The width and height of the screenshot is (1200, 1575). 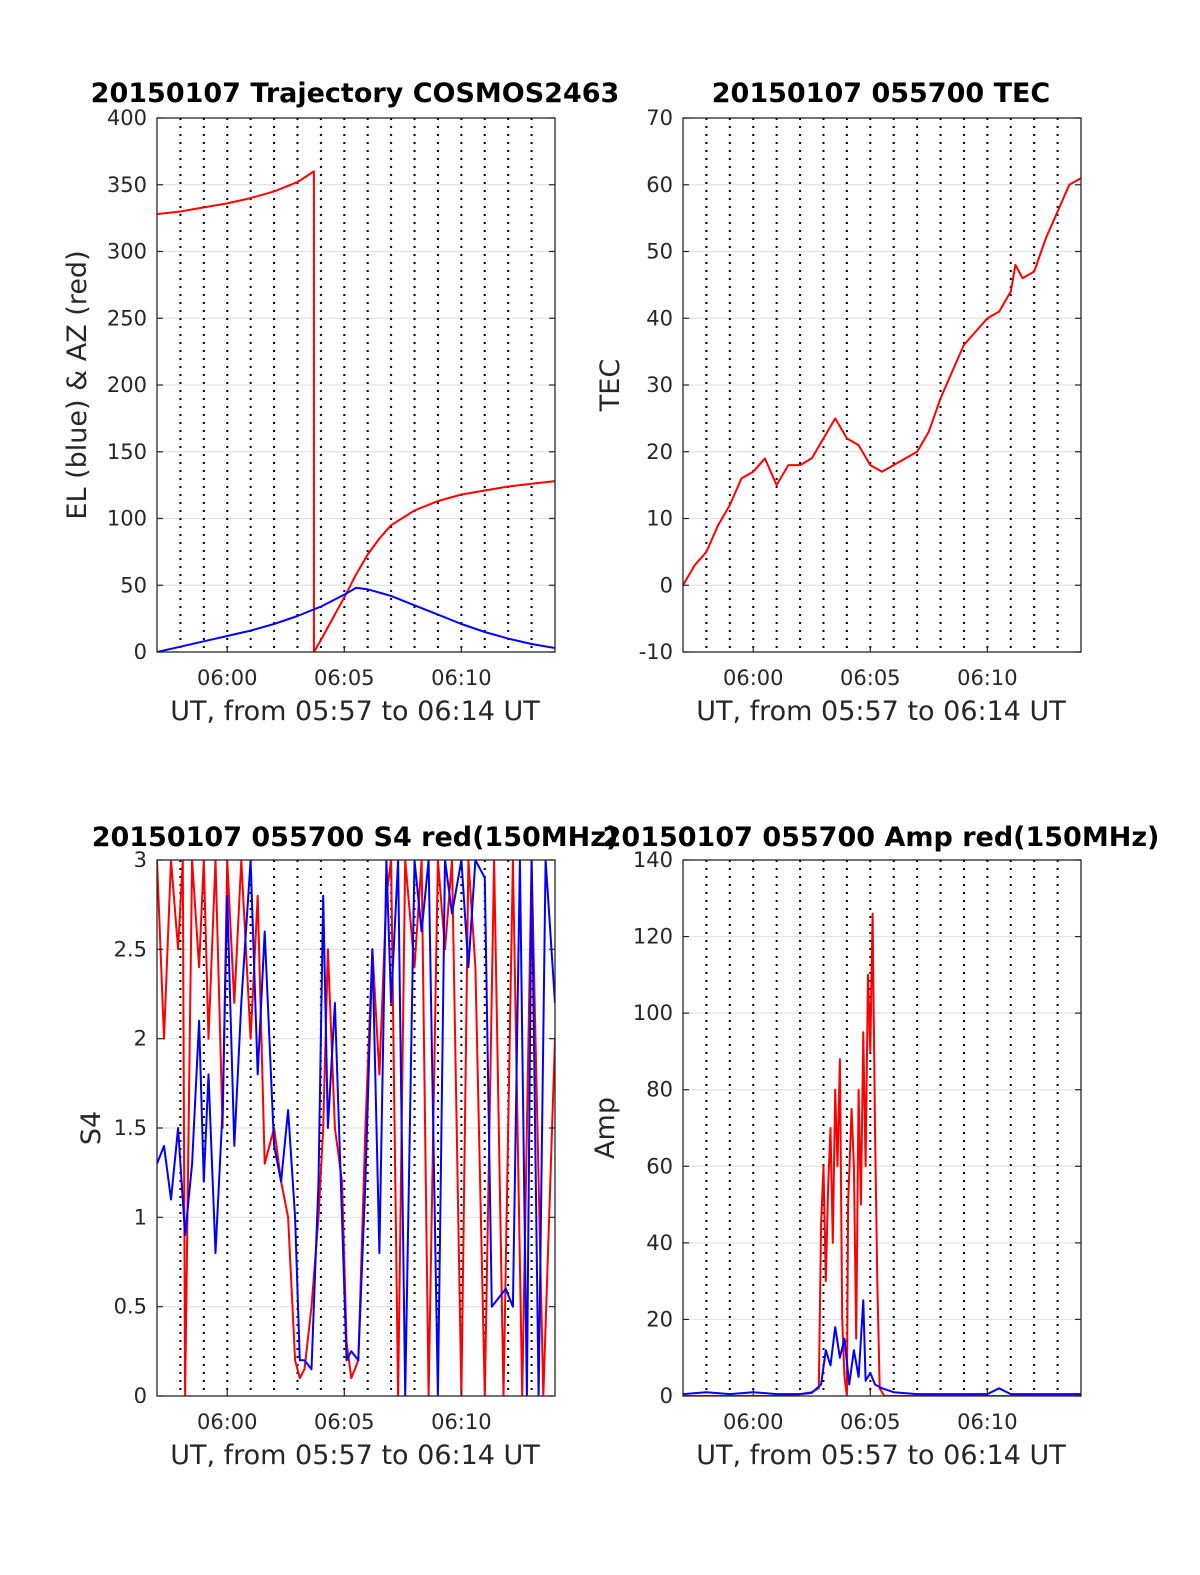 I want to click on amp-xtick-label: 06:10, so click(x=987, y=1422).